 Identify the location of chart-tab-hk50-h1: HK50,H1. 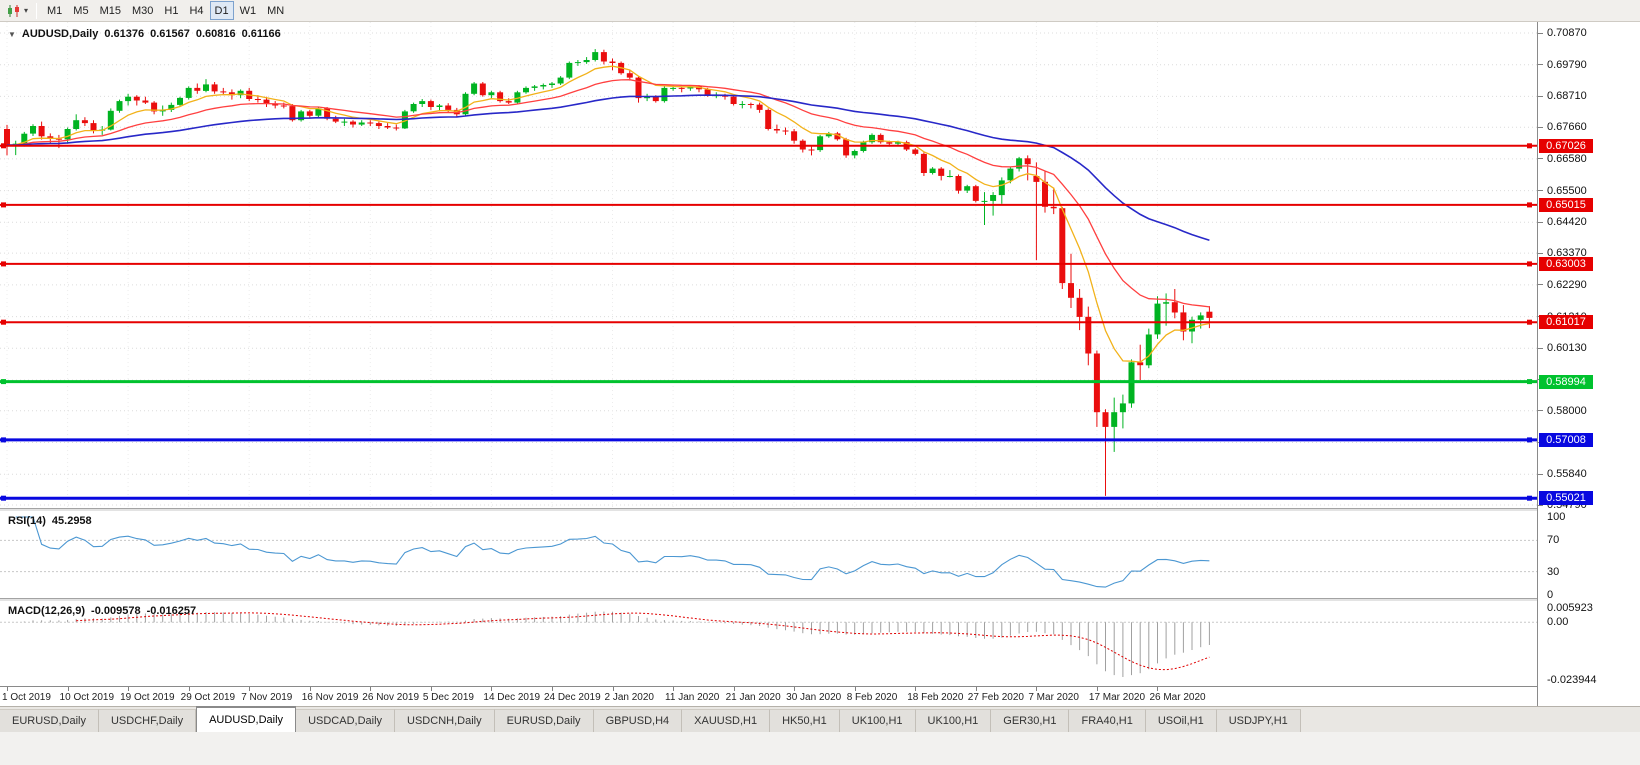
(805, 720).